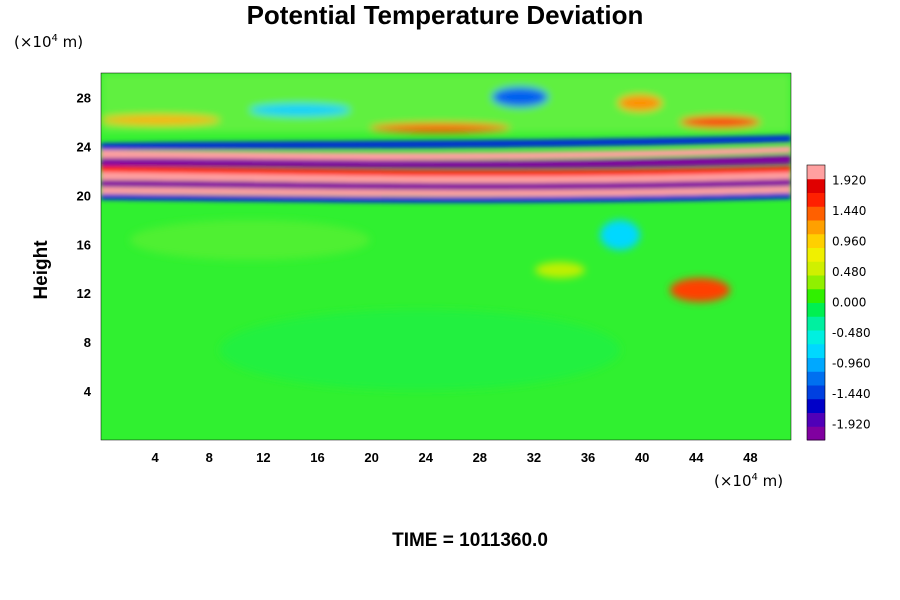 The height and width of the screenshot is (600, 900). What do you see at coordinates (770, 481) in the screenshot?
I see `x-unit-suffix: m)` at bounding box center [770, 481].